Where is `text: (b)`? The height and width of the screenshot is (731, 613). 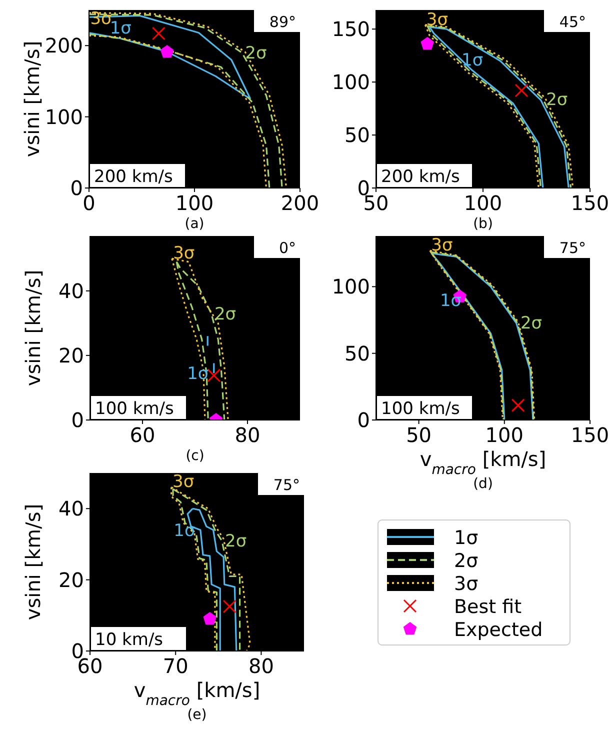
text: (b) is located at coordinates (483, 224).